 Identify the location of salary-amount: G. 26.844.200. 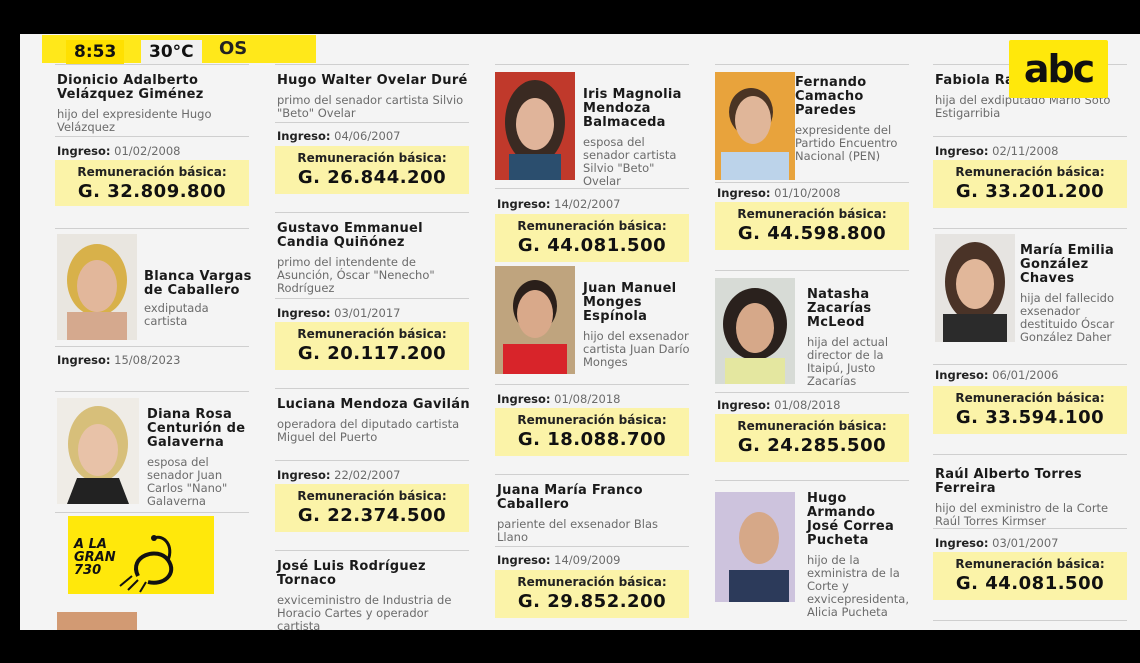
(372, 177).